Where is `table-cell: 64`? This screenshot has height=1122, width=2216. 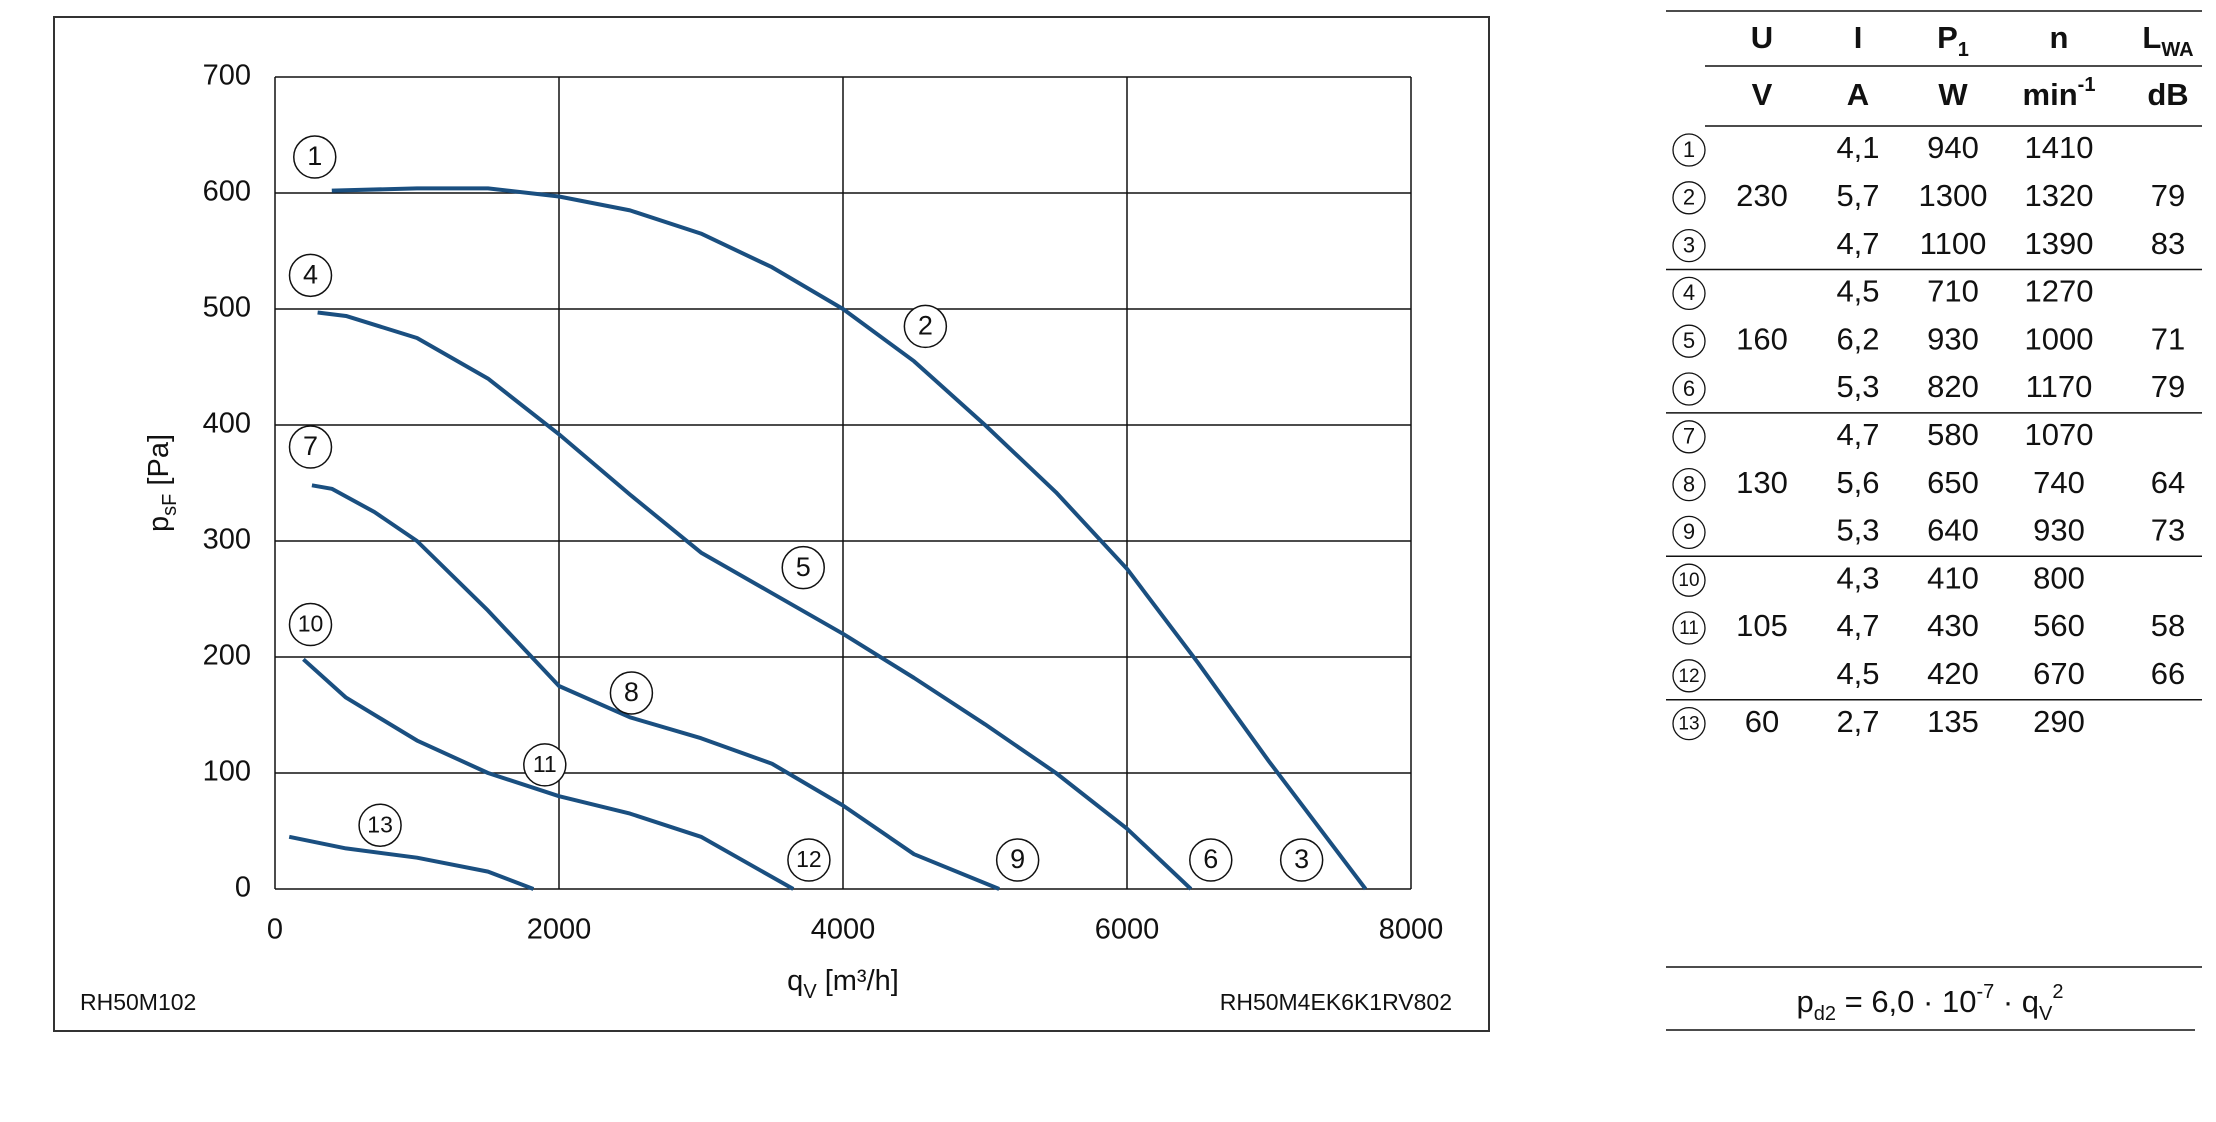
table-cell: 64 is located at coordinates (2168, 482).